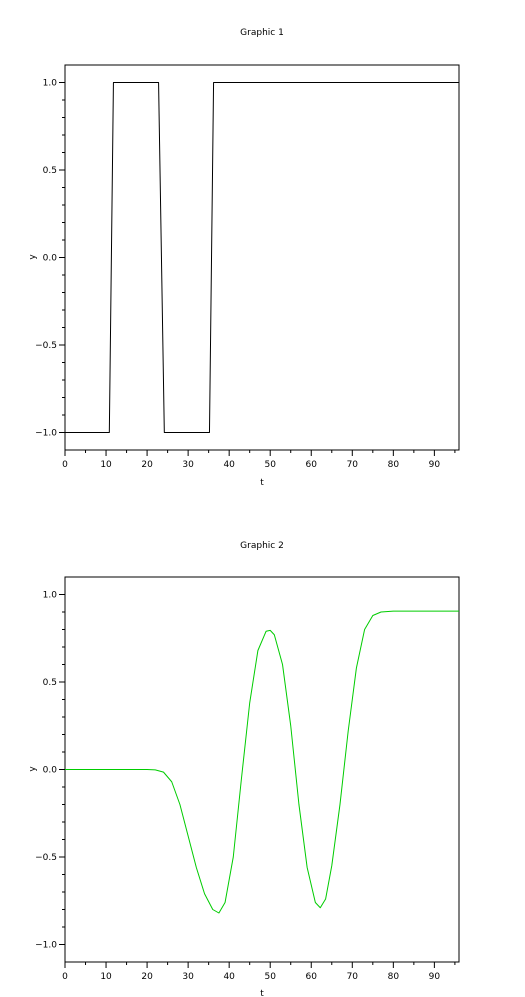  I want to click on chart-title: Graphic 1, so click(262, 33).